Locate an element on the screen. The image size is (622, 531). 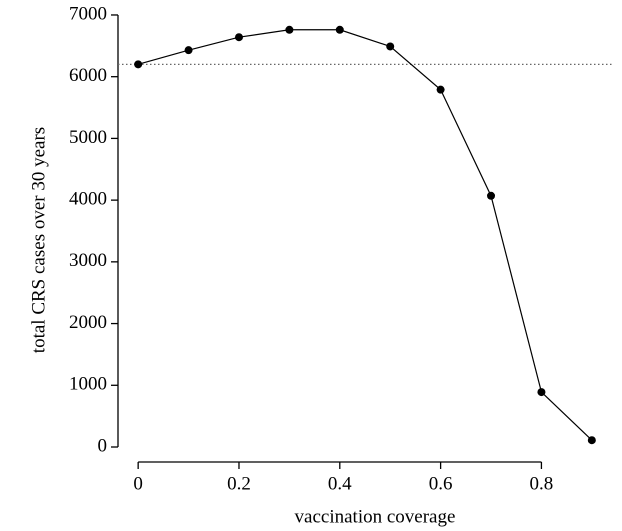
y-tick-label: 1000 is located at coordinates (88, 384).